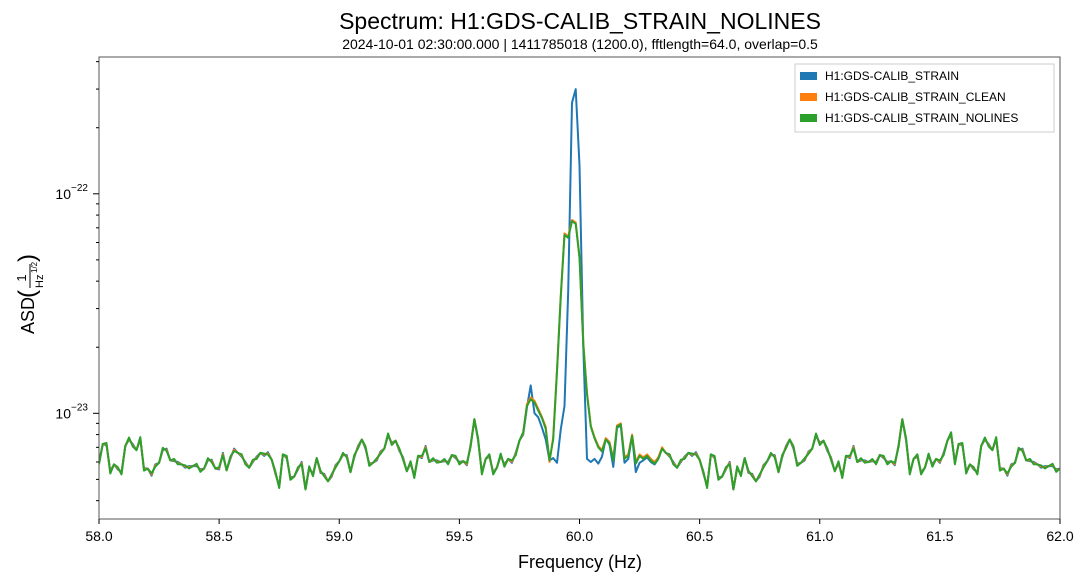 This screenshot has height=581, width=1086. What do you see at coordinates (892, 76) in the screenshot?
I see `legend-label: H1:GDS-CALIB_STRAIN` at bounding box center [892, 76].